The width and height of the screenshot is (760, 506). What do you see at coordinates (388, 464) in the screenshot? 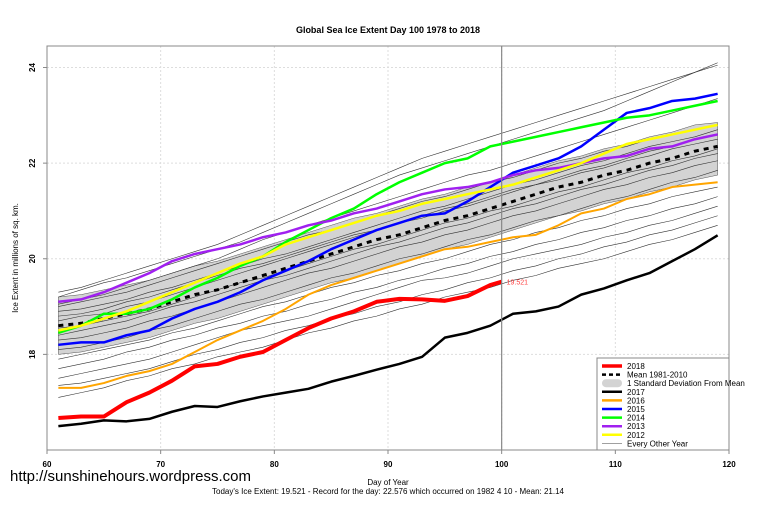
I see `x-tick-label: 90` at bounding box center [388, 464].